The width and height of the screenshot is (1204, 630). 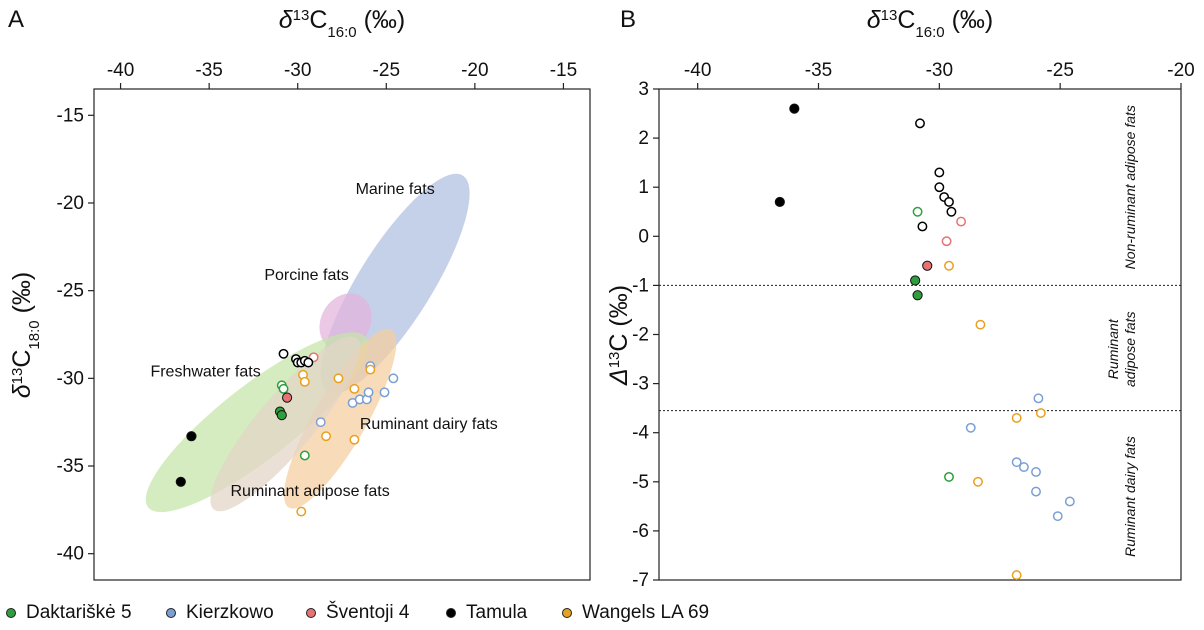 I want to click on region-label: Freshwater fats, so click(x=205, y=372).